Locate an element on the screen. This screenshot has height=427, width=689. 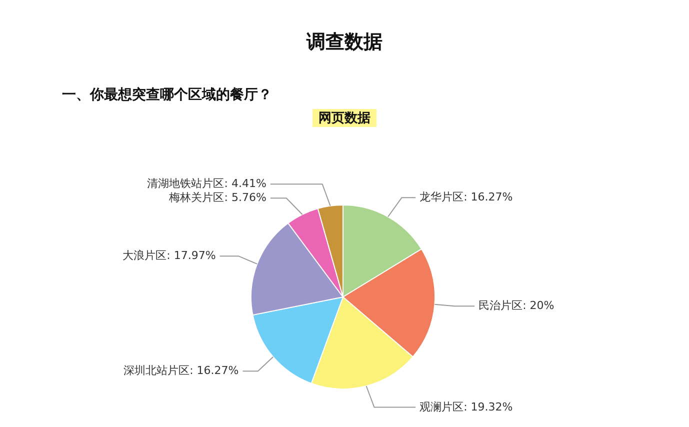
text: 网页数据 is located at coordinates (344, 118).